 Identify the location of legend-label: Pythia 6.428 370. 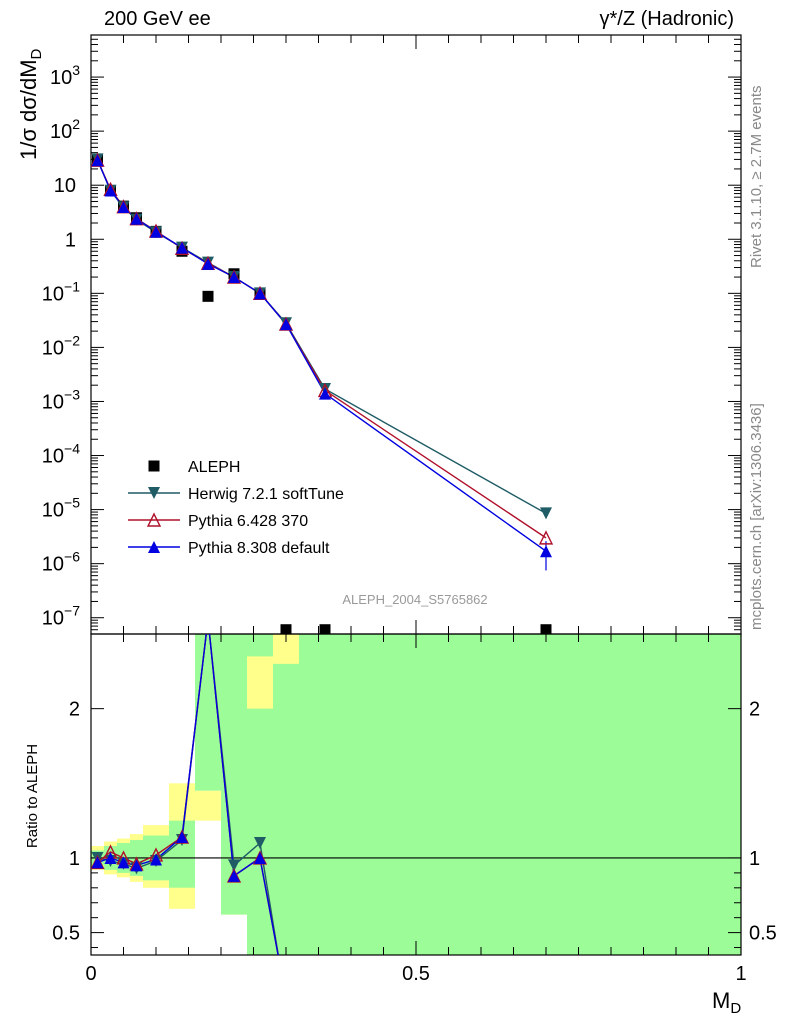
(248, 521).